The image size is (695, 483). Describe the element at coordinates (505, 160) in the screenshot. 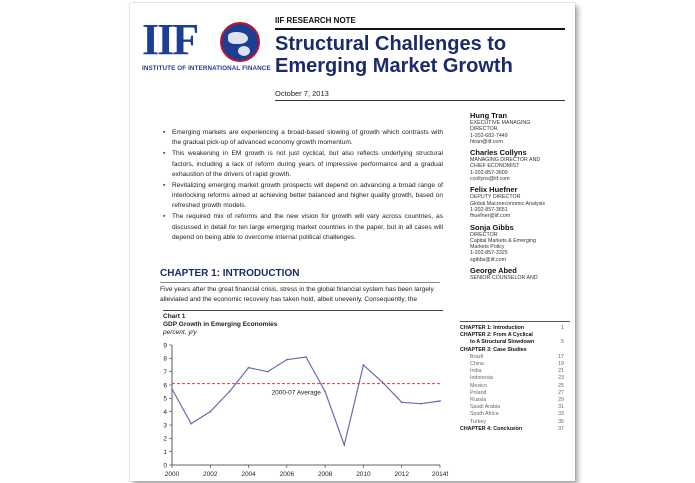

I see `contact-detail: MANAGING DIRECTOR AND` at that location.